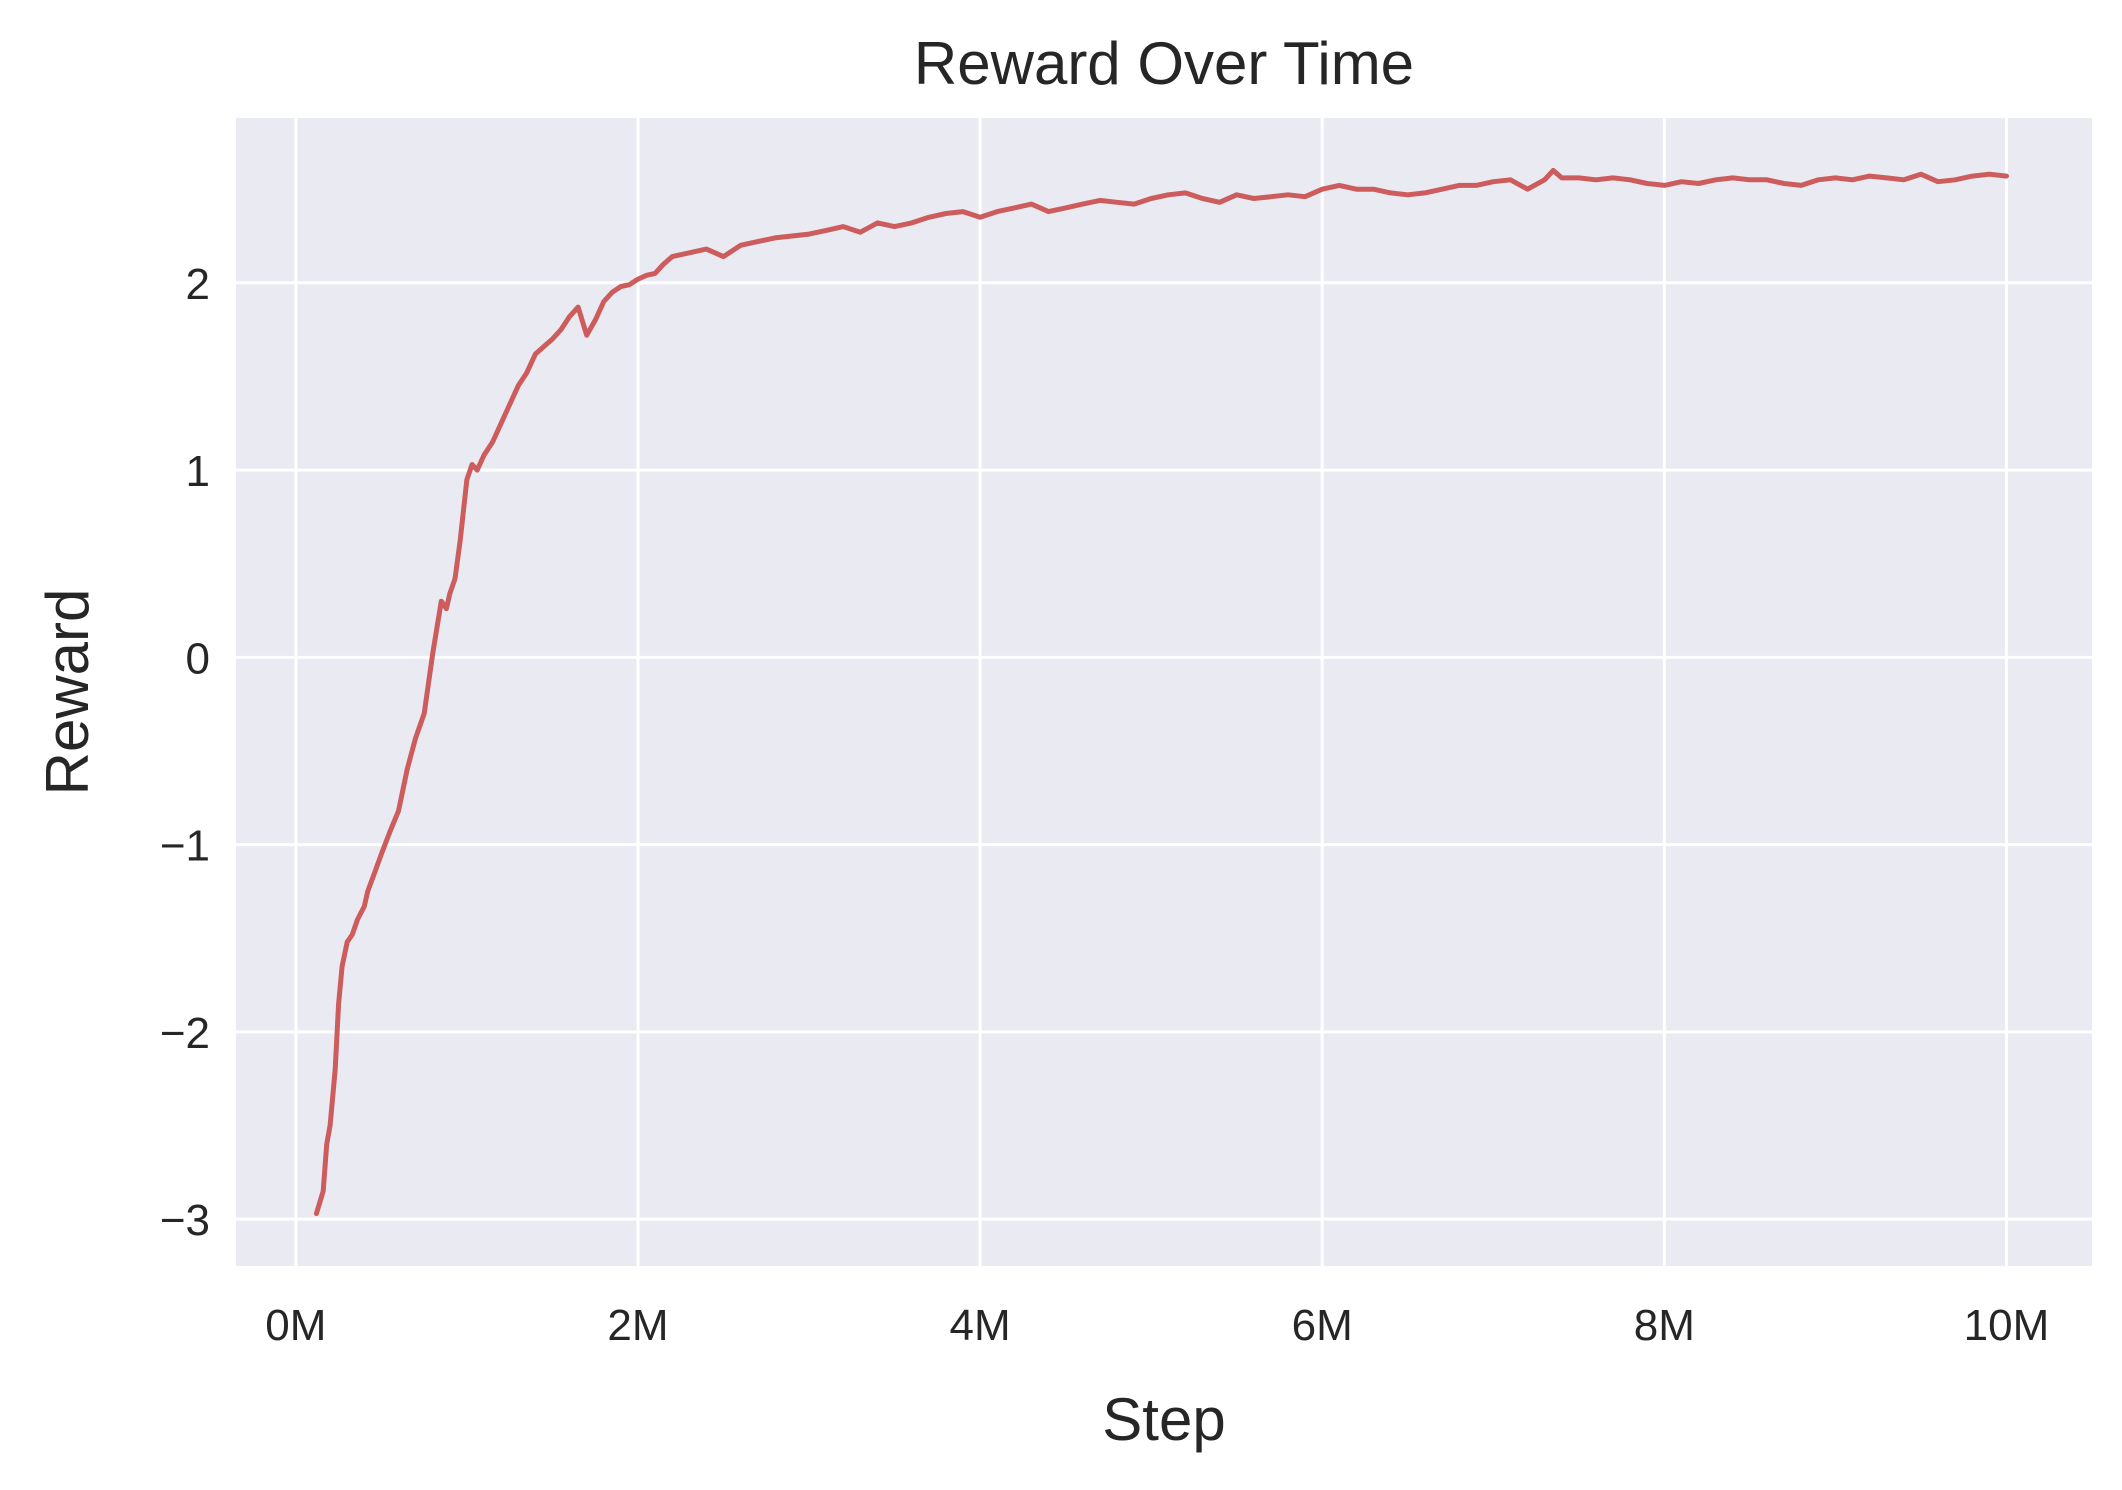 Image resolution: width=2122 pixels, height=1490 pixels. I want to click on x-tick-label: 0M, so click(295, 1325).